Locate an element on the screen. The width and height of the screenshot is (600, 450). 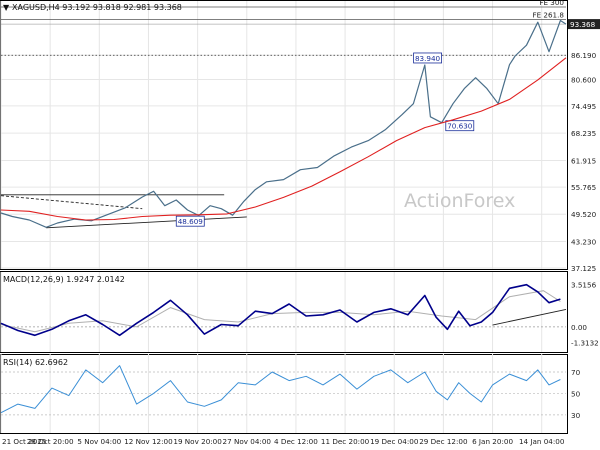
macd-y-tick-label: 0.00 is located at coordinates (579, 327).